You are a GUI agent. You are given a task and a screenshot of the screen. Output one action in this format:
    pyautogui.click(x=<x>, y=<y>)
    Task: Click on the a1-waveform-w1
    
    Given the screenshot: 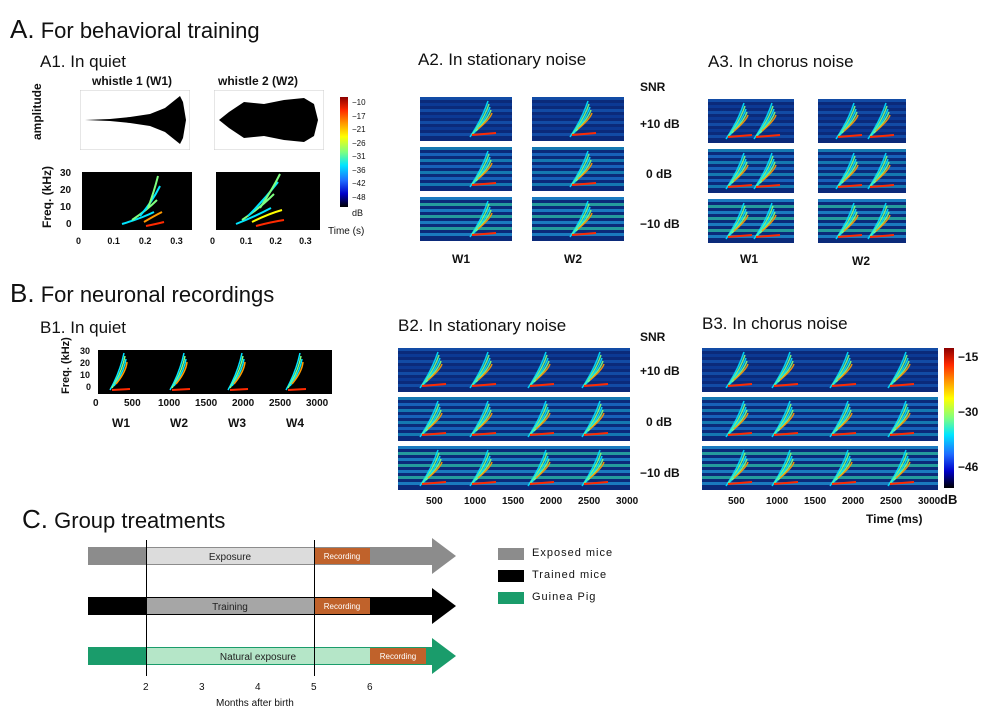 What is the action you would take?
    pyautogui.click(x=135, y=120)
    